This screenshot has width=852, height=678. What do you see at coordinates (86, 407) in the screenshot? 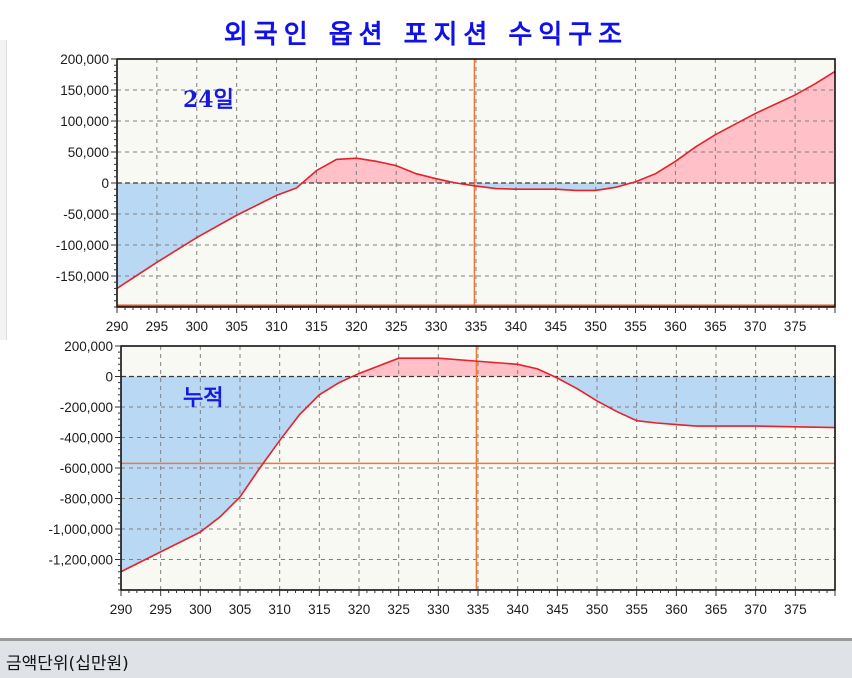
I see `y-tick-label: -200,000` at bounding box center [86, 407].